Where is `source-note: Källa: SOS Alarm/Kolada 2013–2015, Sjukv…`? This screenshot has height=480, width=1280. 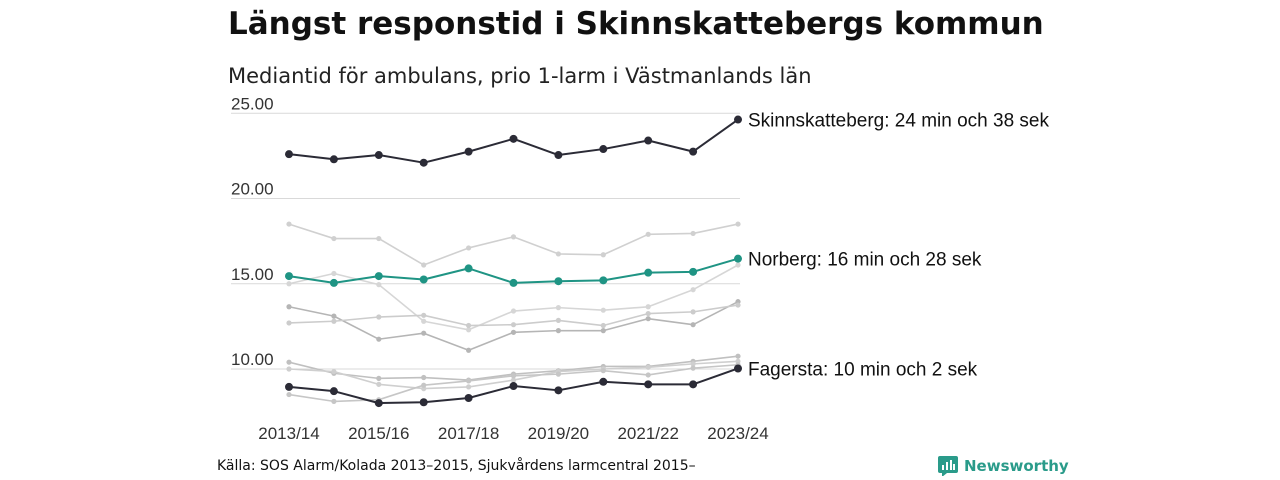
source-note: Källa: SOS Alarm/Kolada 2013–2015, Sjukv… is located at coordinates (456, 466).